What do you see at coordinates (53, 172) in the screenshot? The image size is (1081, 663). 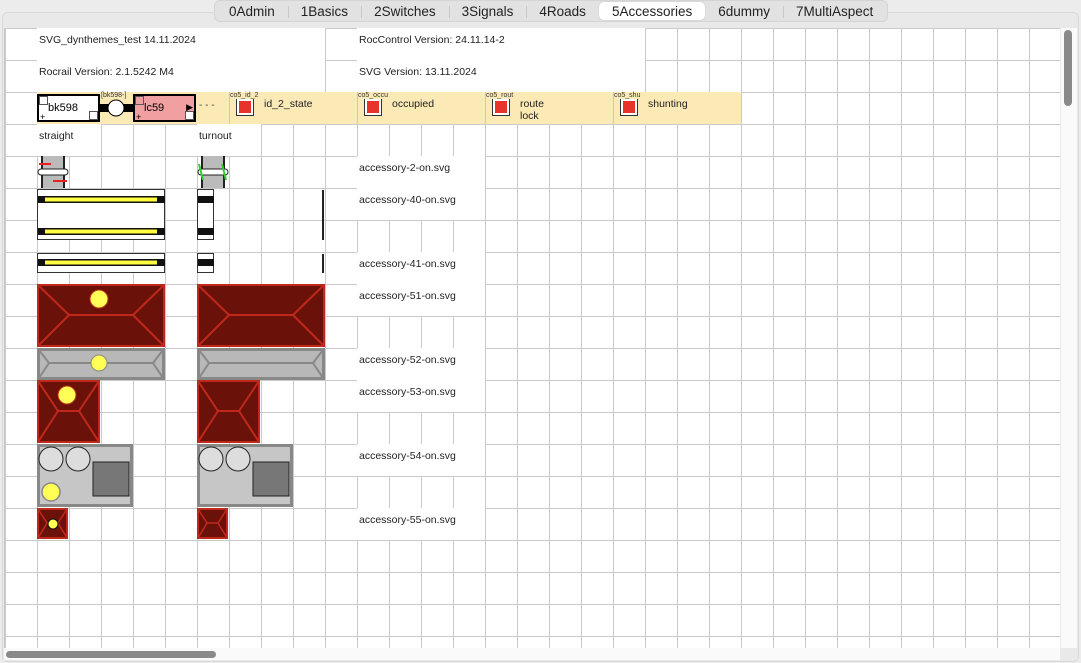 I see `accessory-2-straight-icon` at bounding box center [53, 172].